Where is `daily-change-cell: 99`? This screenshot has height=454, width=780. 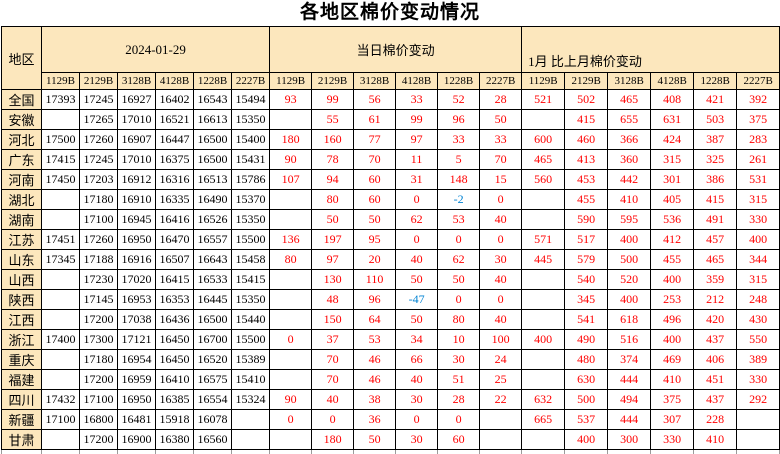
daily-change-cell: 99 is located at coordinates (333, 99).